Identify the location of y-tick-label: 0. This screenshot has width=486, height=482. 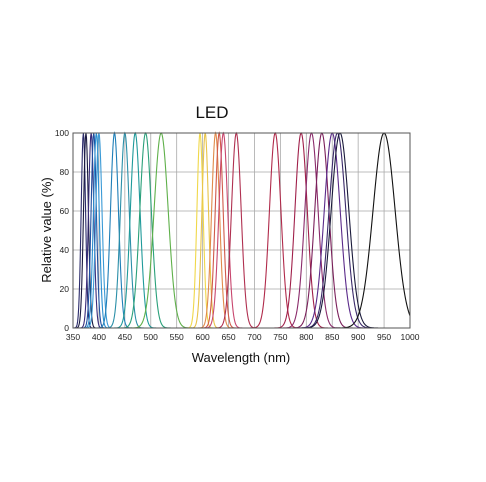
(66, 328).